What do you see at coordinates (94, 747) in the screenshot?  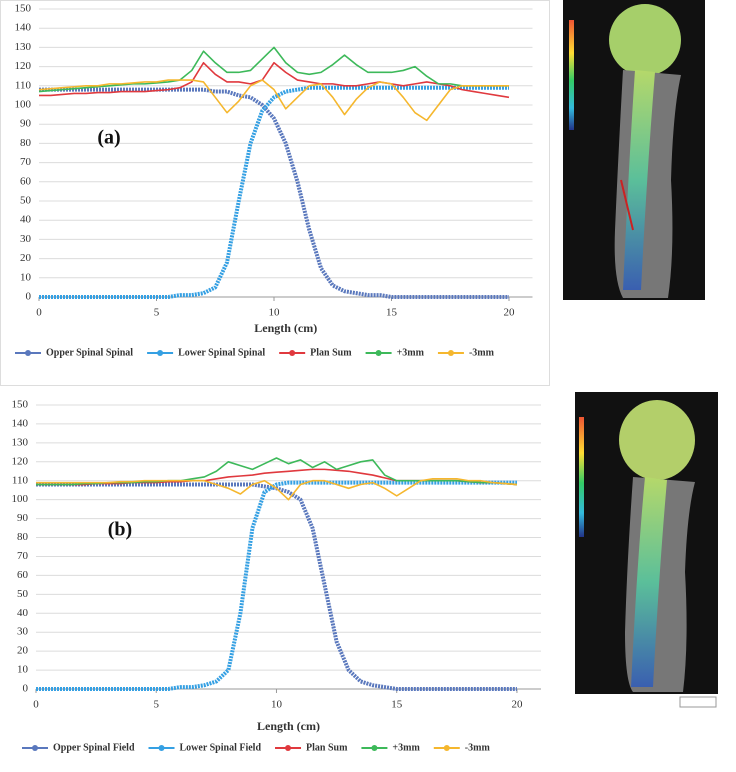 I see `legend-label: Opper Spinal Field` at bounding box center [94, 747].